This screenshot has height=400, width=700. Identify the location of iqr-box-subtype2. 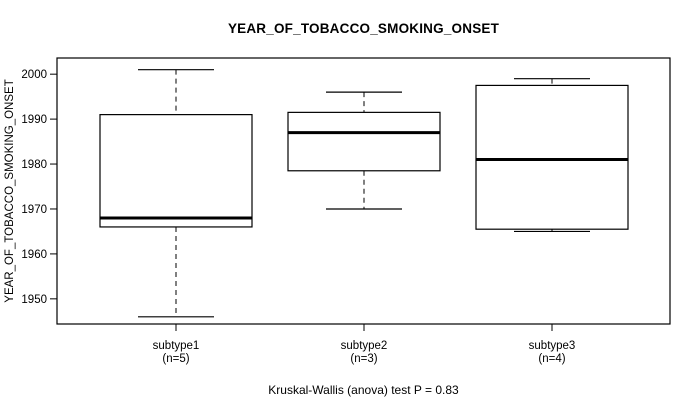
(364, 141).